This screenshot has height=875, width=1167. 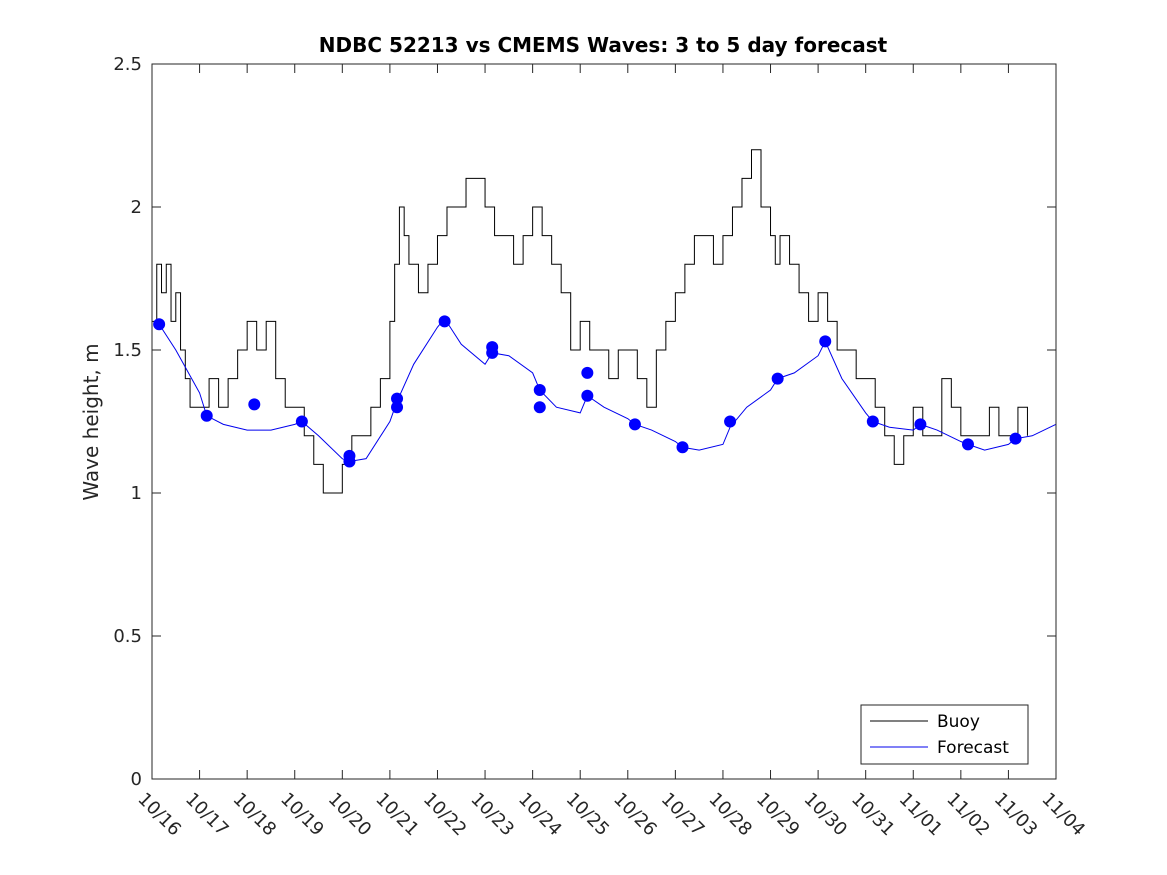 I want to click on series-line-forecast, so click(x=607, y=390).